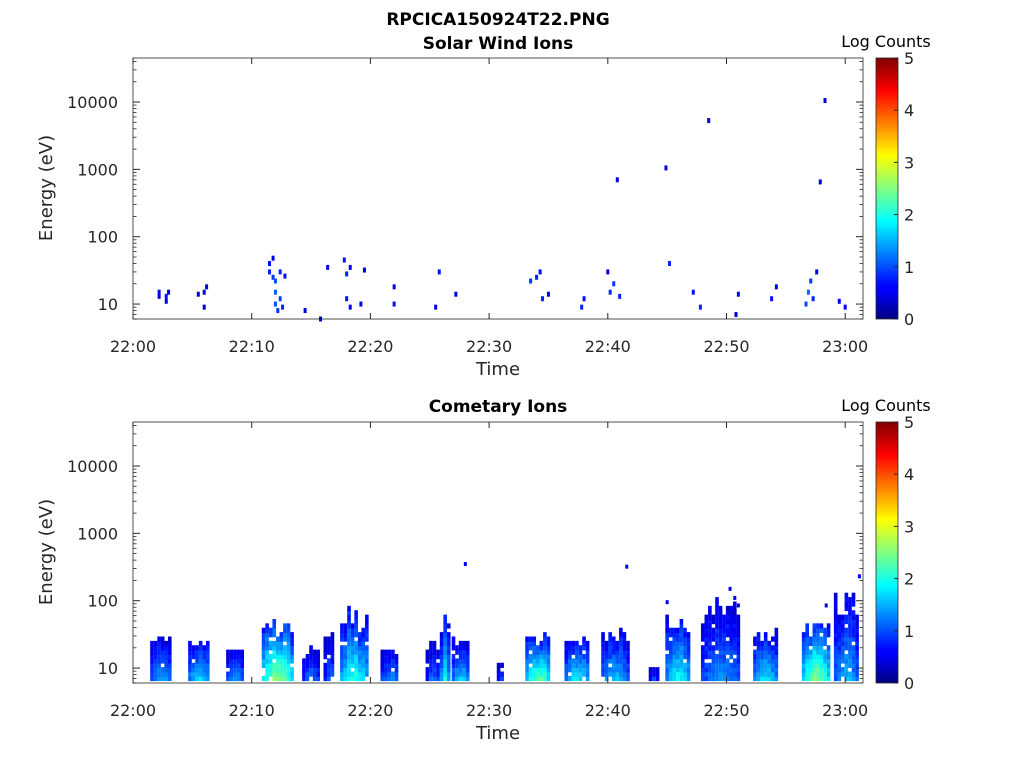 This screenshot has height=772, width=1024. What do you see at coordinates (92, 466) in the screenshot?
I see `y-tick-label: 10000` at bounding box center [92, 466].